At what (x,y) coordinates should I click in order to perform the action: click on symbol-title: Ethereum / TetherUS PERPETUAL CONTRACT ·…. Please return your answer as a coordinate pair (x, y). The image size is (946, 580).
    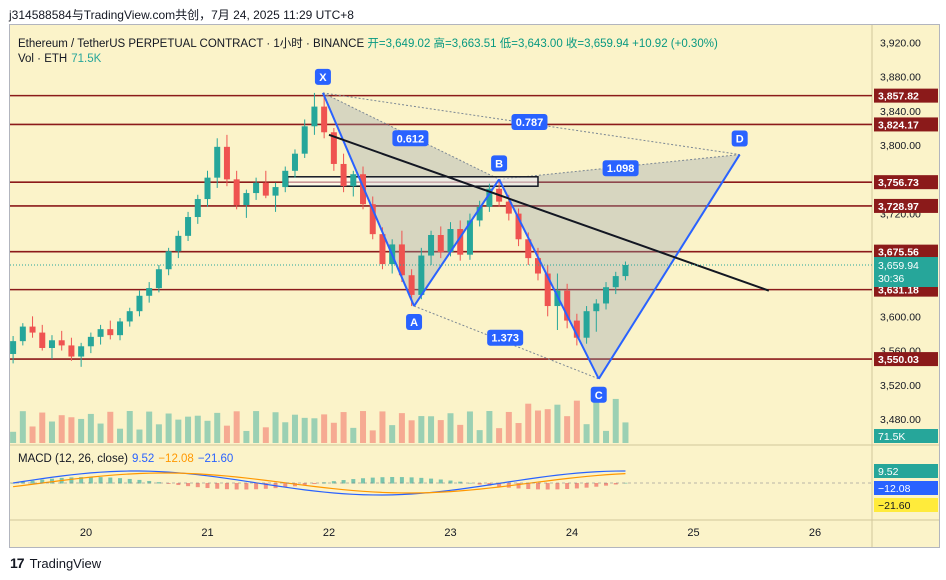
    Looking at the image, I should click on (191, 44).